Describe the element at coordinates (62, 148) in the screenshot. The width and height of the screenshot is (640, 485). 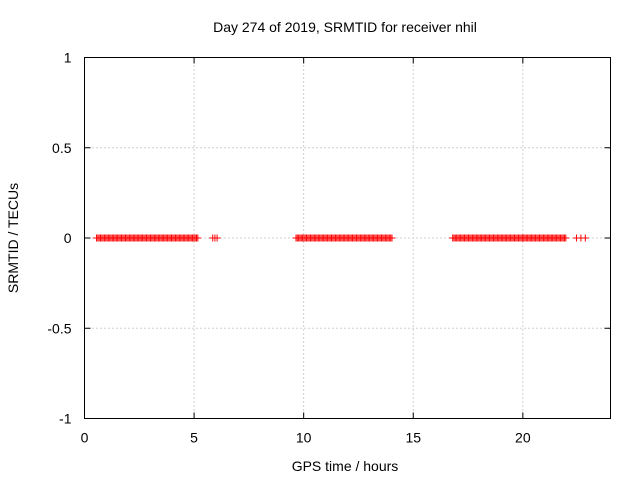
I see `y-tick-label: 0.5` at that location.